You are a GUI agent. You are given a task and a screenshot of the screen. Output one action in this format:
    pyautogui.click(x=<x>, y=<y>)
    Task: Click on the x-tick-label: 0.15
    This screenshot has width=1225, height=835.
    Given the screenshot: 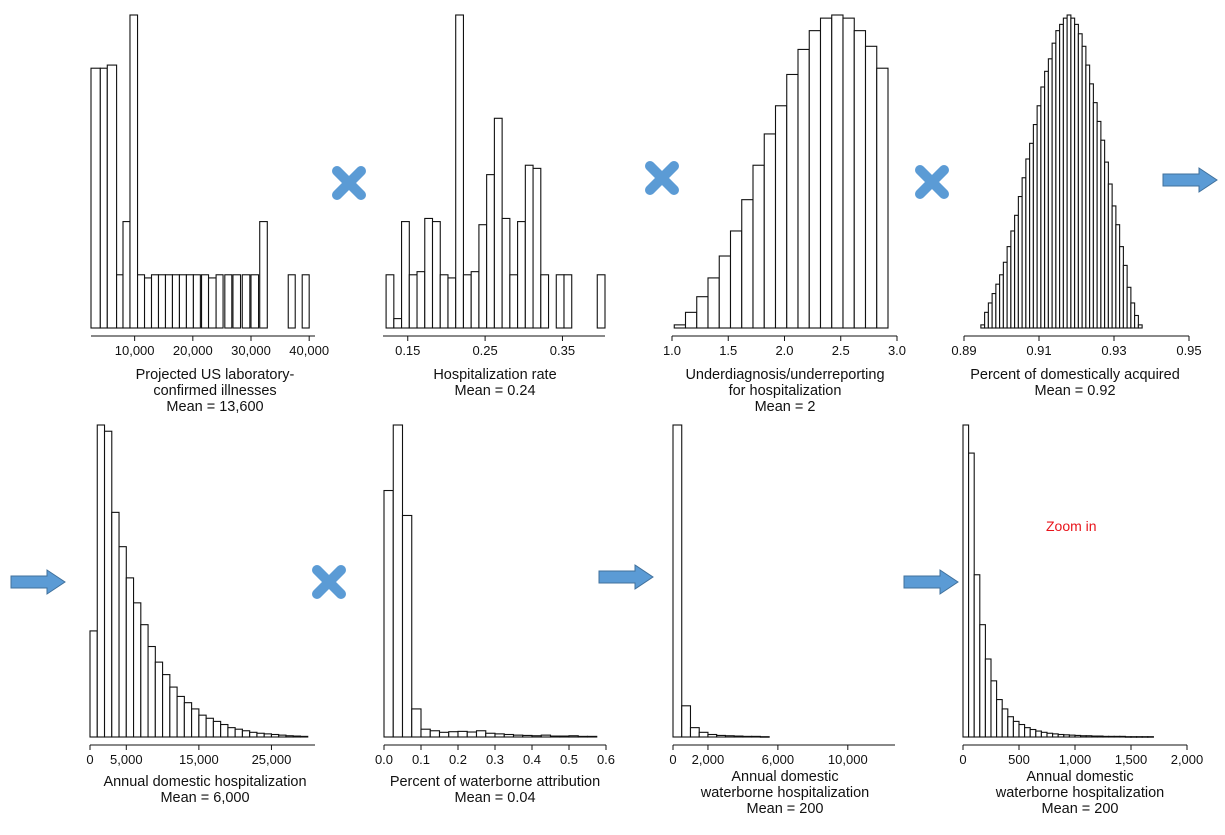 What is the action you would take?
    pyautogui.click(x=407, y=350)
    